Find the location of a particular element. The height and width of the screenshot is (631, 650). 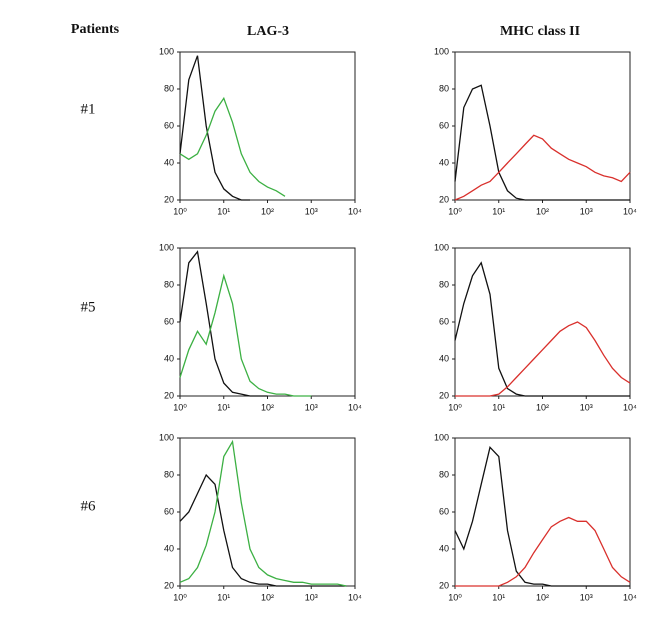

row-label: #1 is located at coordinates (88, 109).